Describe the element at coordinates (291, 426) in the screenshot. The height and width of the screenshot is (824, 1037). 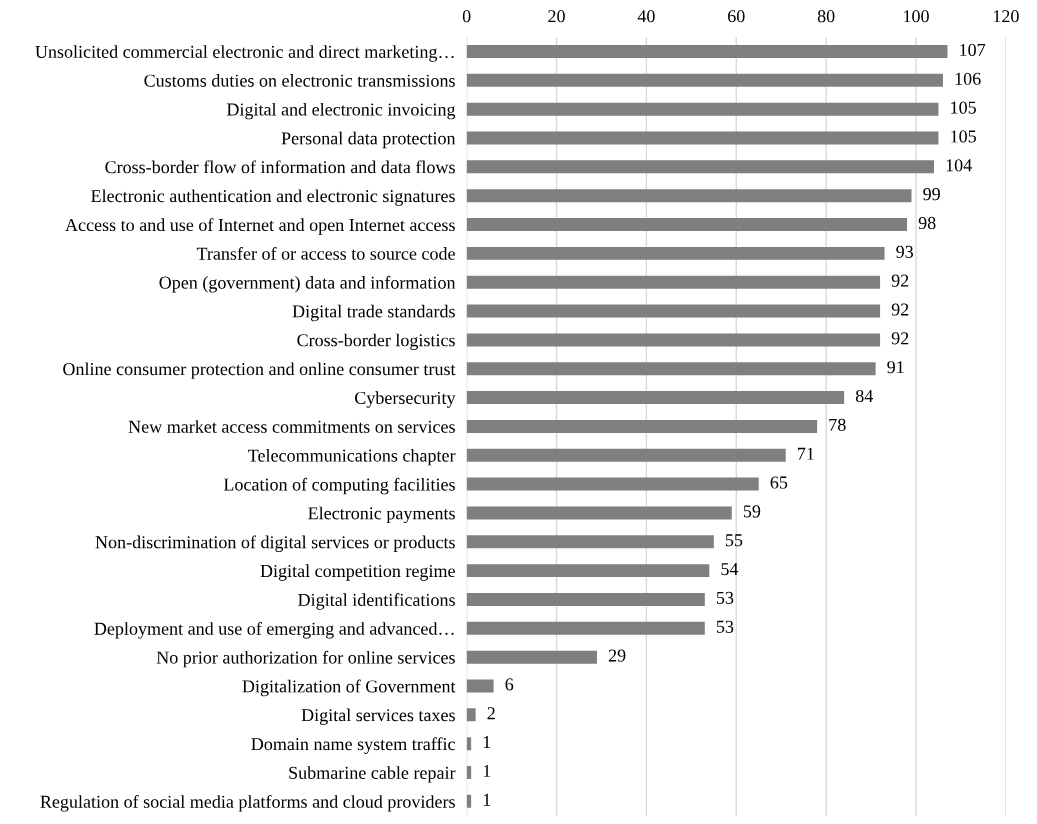
I see `y-tick-label: New market access commitments on services` at that location.